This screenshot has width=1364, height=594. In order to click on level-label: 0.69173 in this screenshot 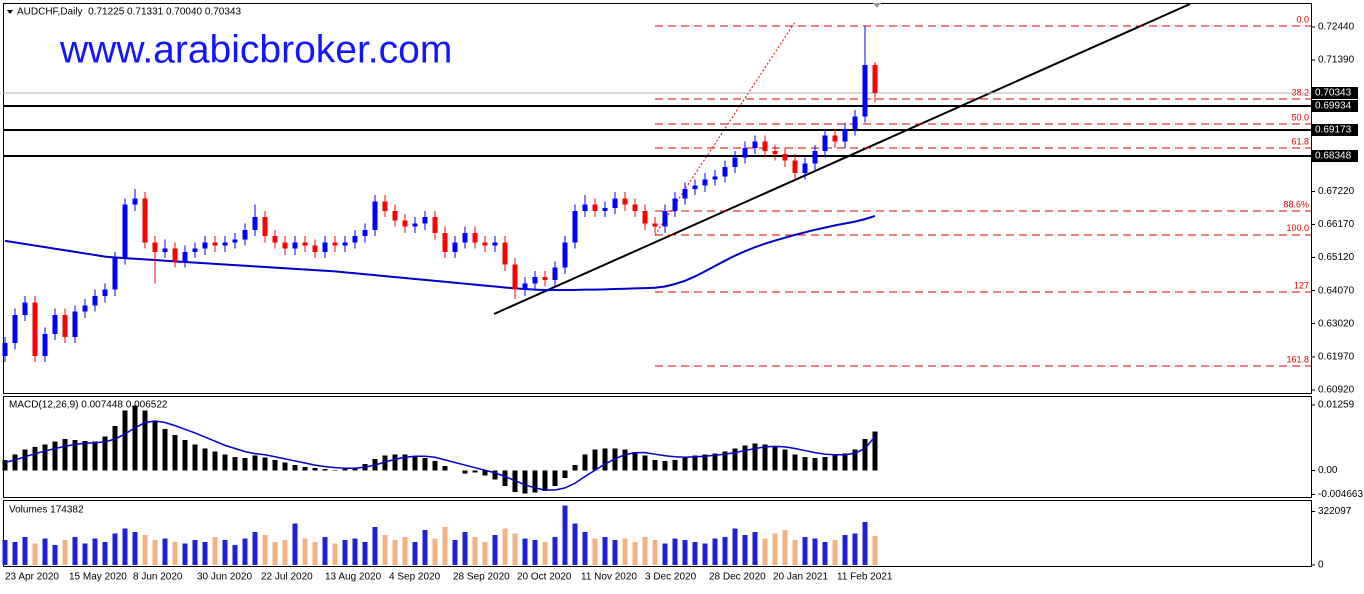, I will do `click(1333, 130)`.